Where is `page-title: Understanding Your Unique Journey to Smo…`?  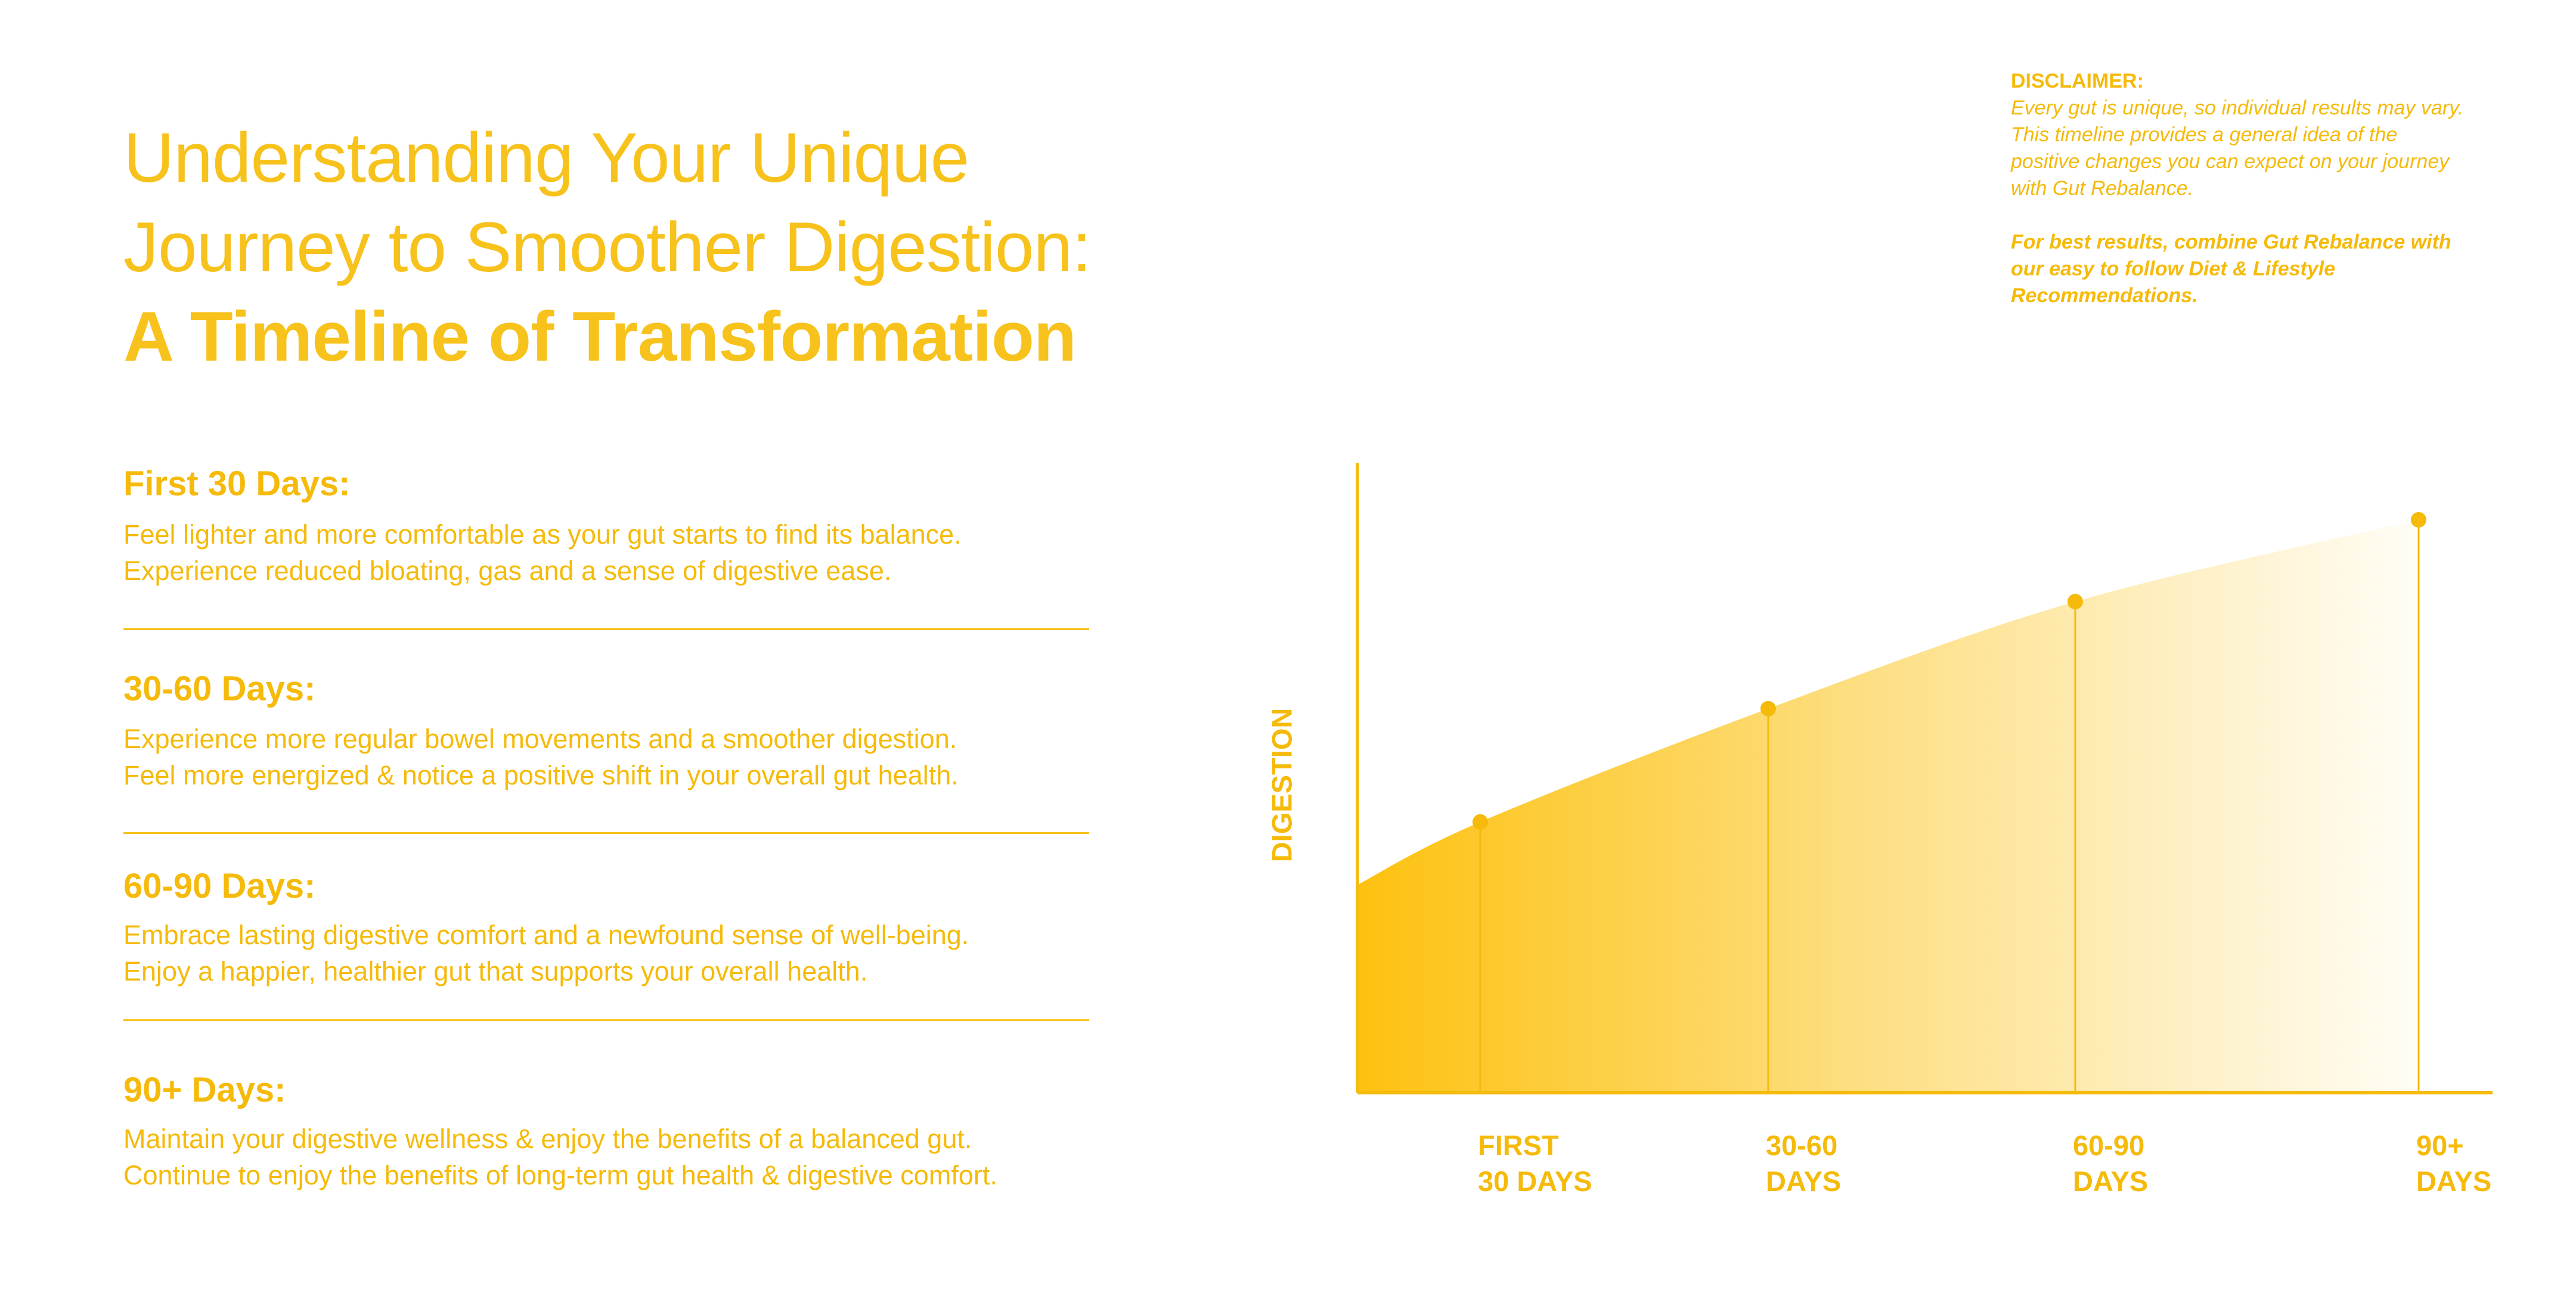 page-title: Understanding Your Unique Journey to Smo… is located at coordinates (607, 247).